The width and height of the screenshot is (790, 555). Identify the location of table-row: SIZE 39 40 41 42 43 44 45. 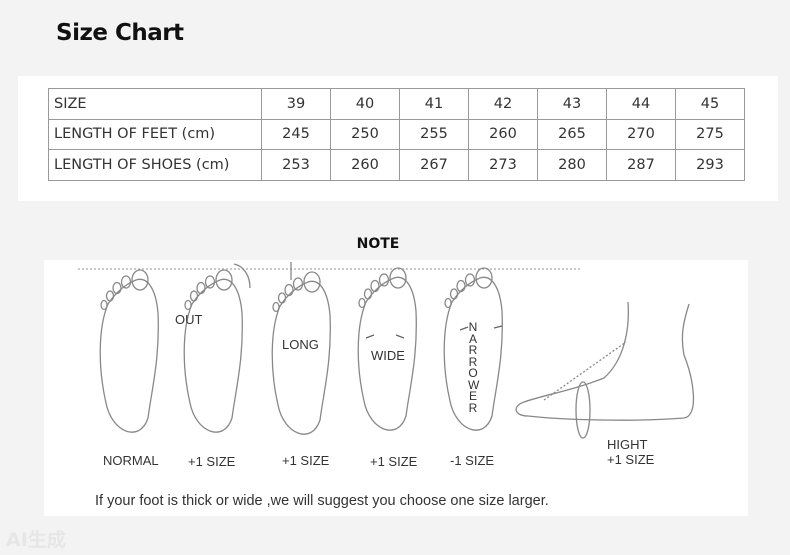
(396, 104).